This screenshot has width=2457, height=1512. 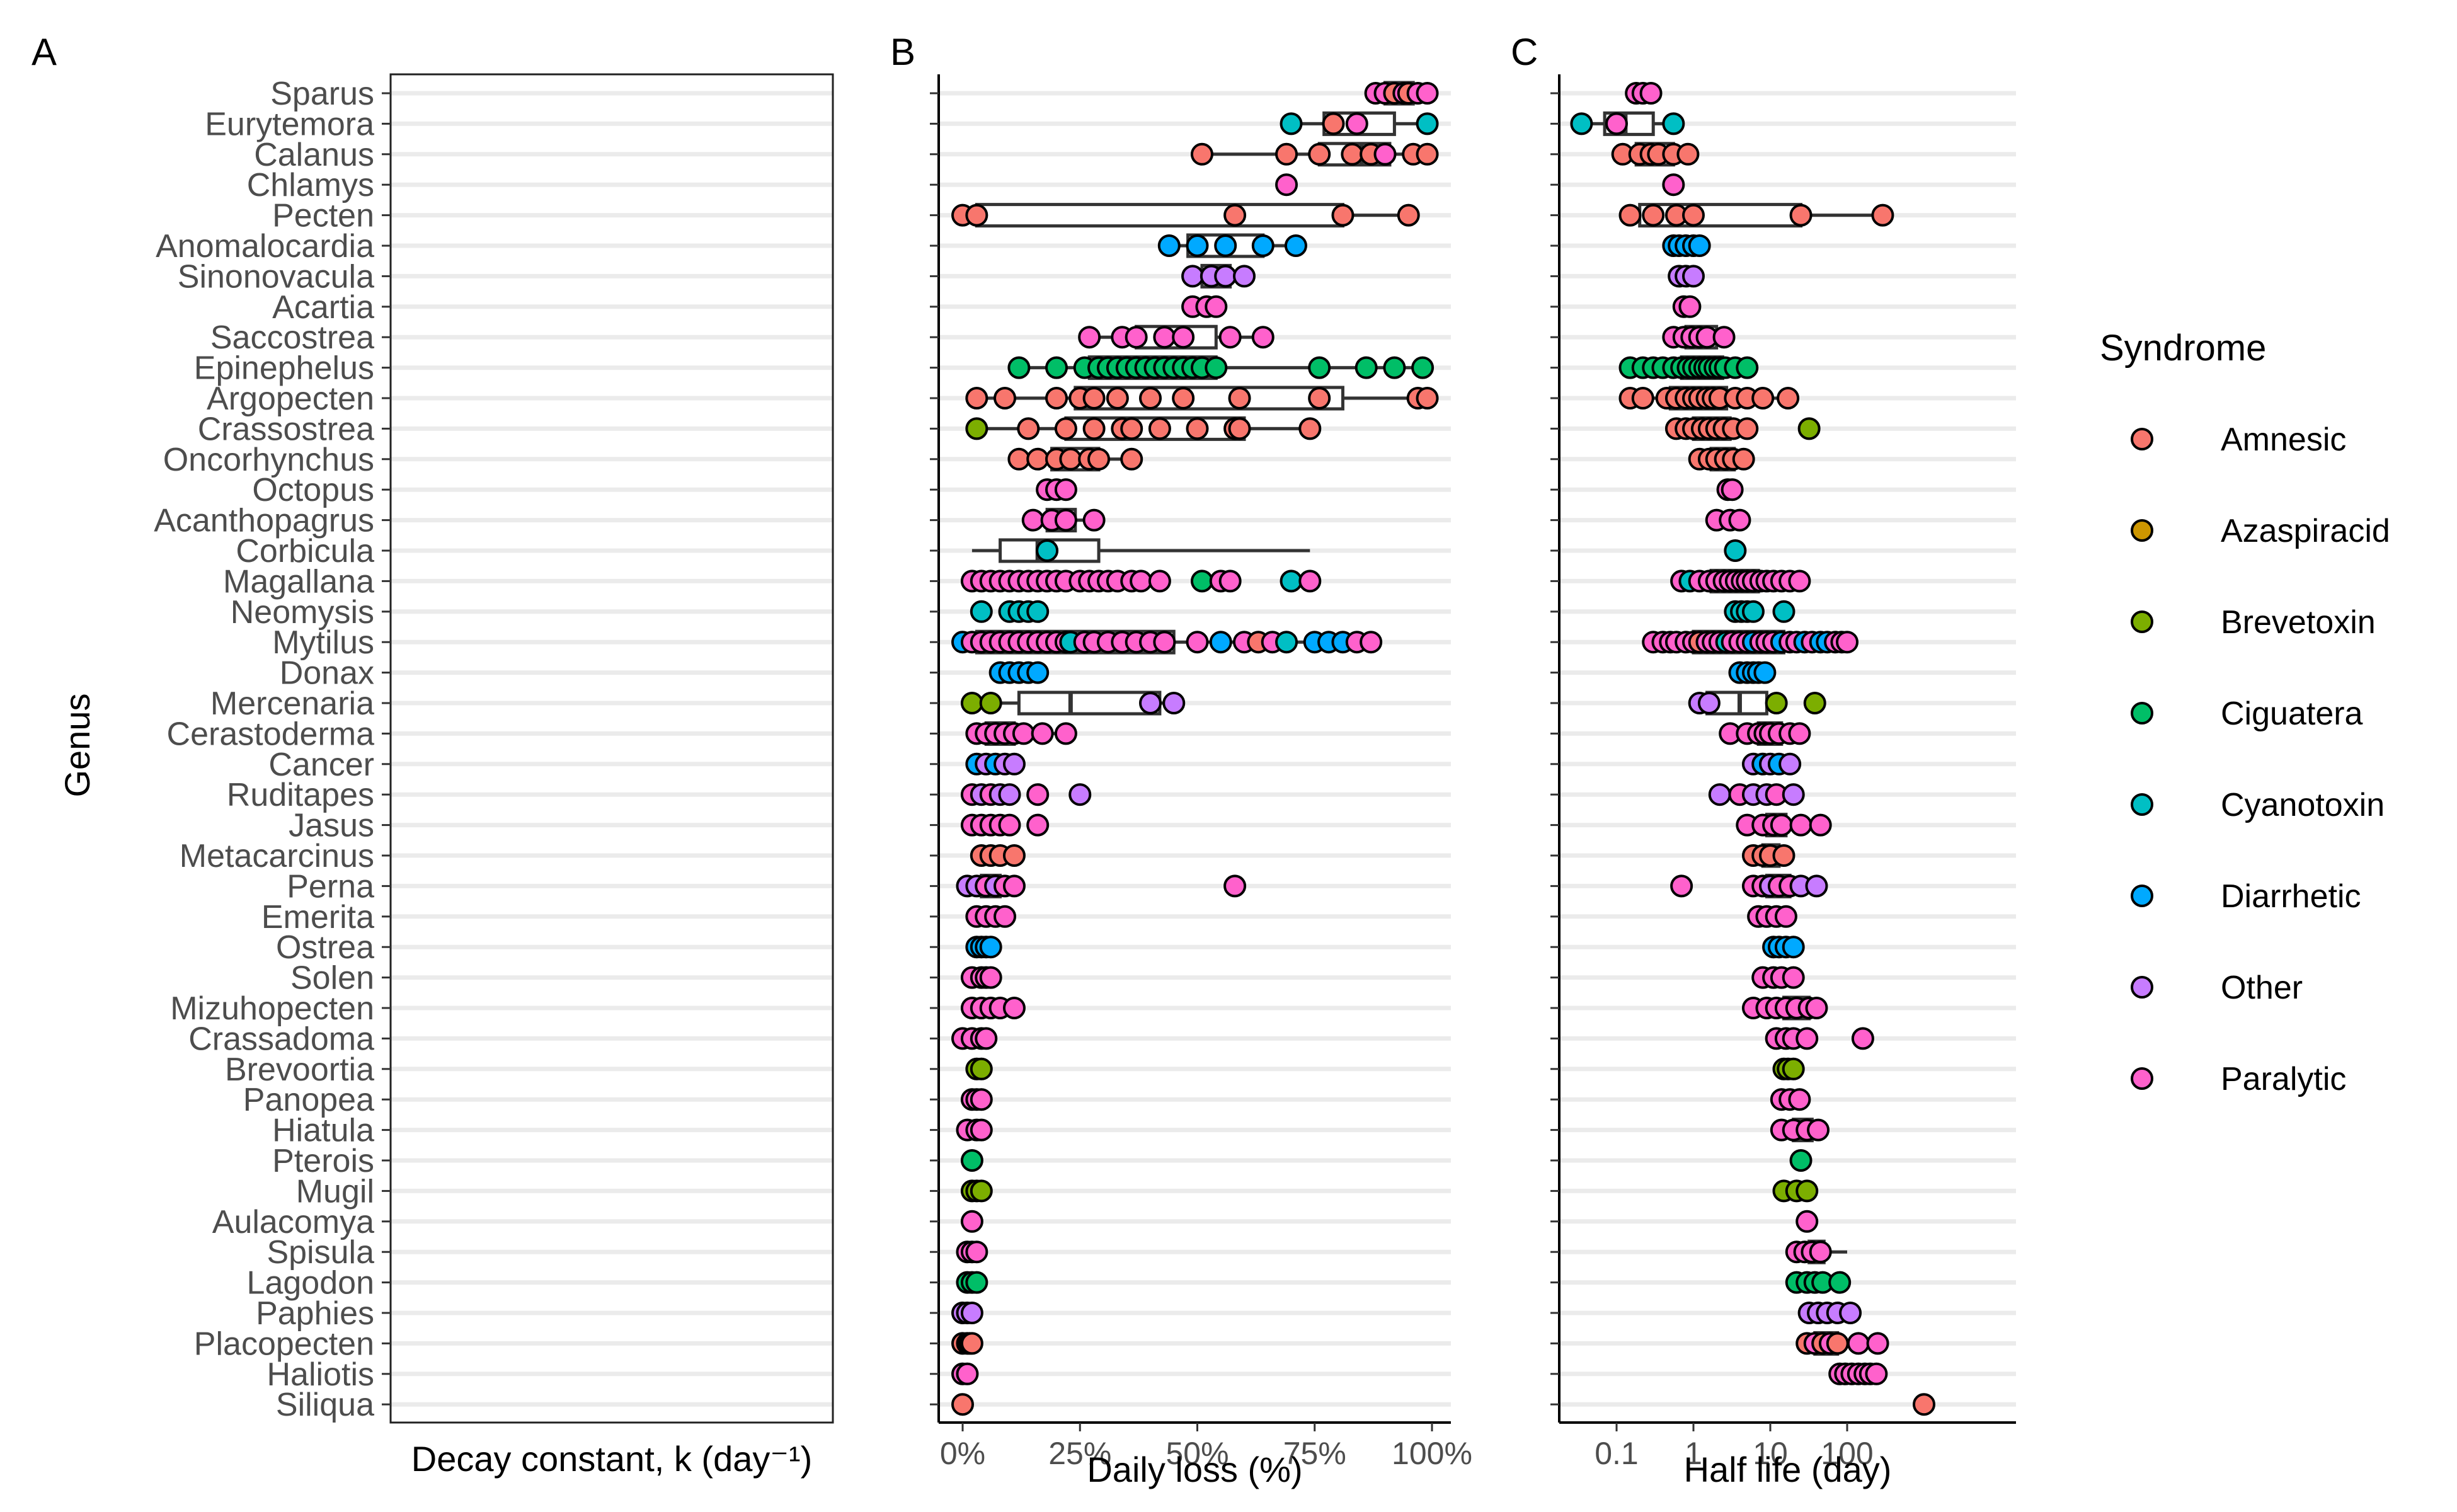 I want to click on genus-label: Donax, so click(x=327, y=673).